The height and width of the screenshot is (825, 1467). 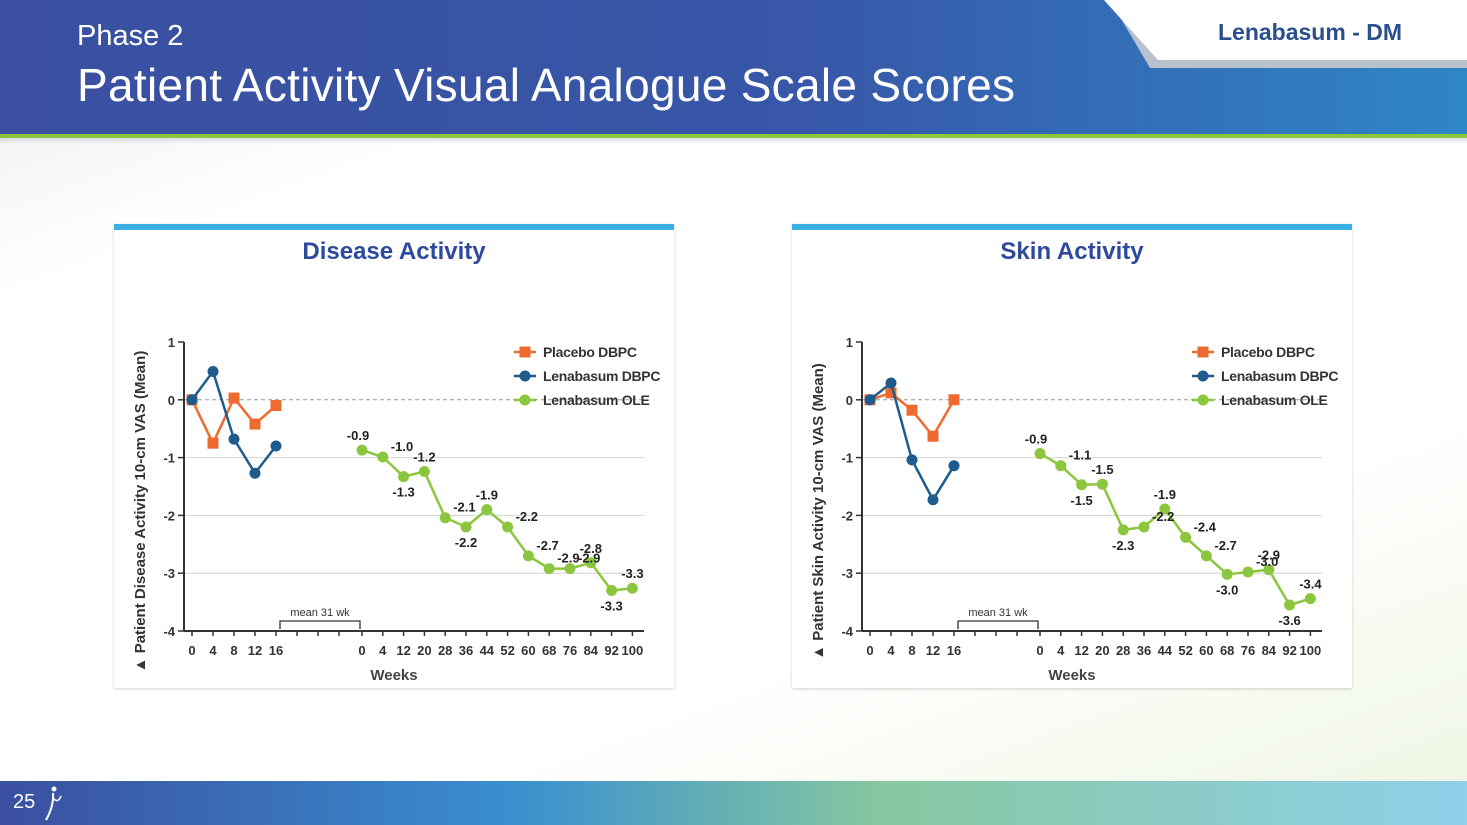 I want to click on brand-label: Lenabasum - DM, so click(x=1310, y=32).